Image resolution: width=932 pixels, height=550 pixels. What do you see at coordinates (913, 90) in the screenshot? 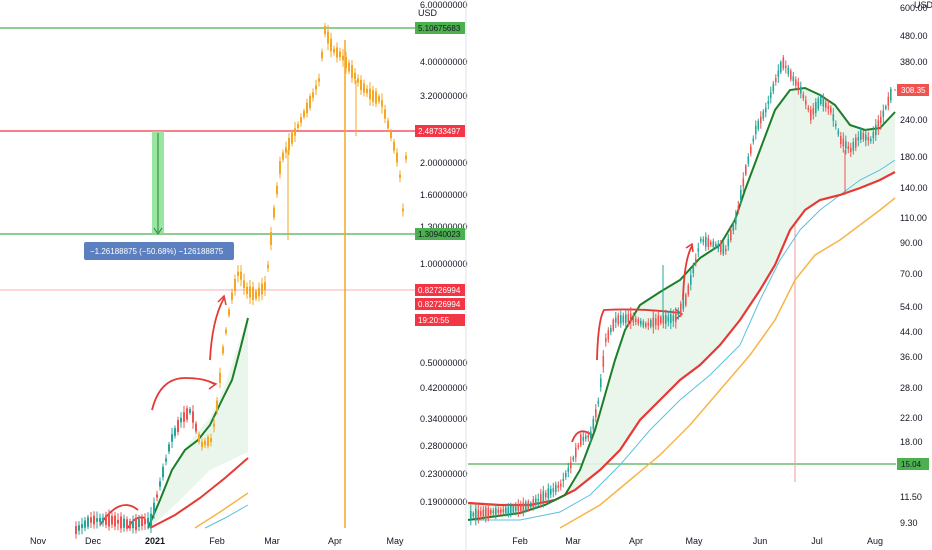
I see `right-price-badge-label: 308.35` at bounding box center [913, 90].